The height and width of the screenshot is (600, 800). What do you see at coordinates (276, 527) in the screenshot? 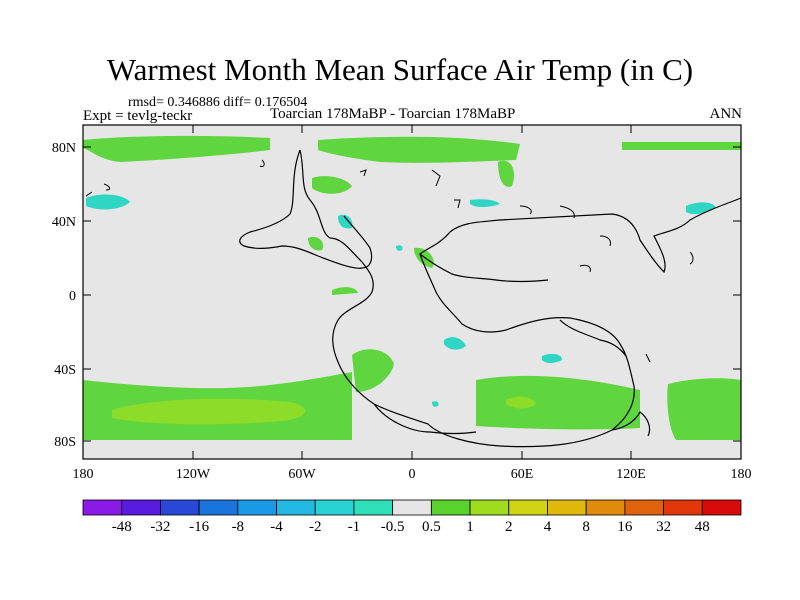
I see `colorbar-label: -4` at bounding box center [276, 527].